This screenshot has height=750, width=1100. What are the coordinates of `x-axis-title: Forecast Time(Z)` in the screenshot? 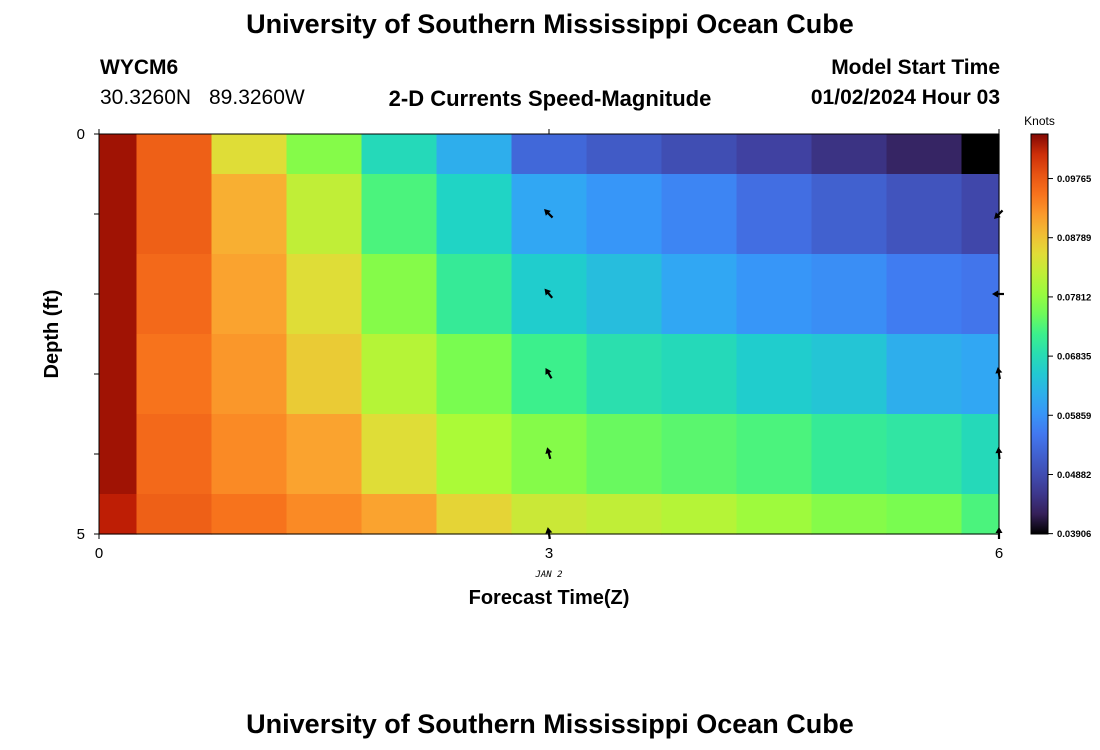 It's located at (549, 598).